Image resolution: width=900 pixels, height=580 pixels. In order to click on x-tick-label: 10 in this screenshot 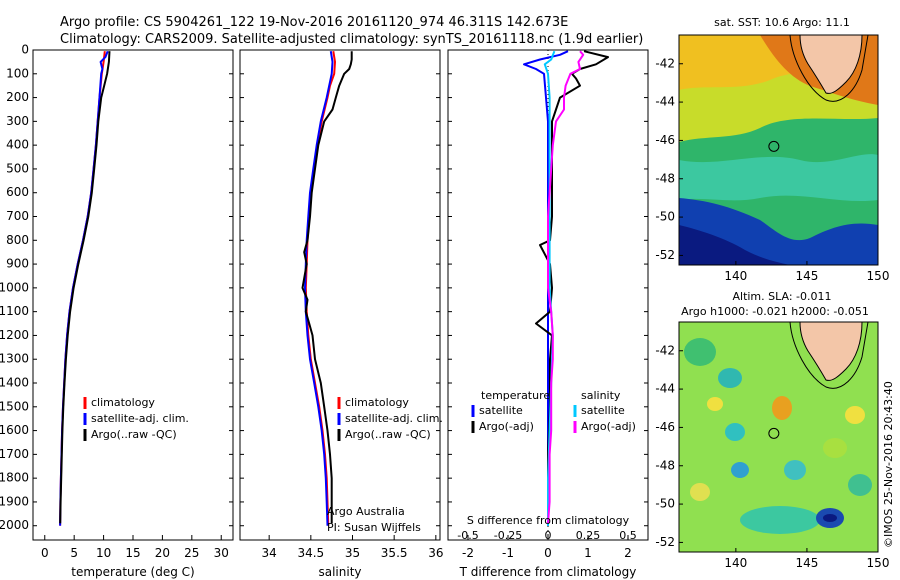, I will do `click(103, 553)`.